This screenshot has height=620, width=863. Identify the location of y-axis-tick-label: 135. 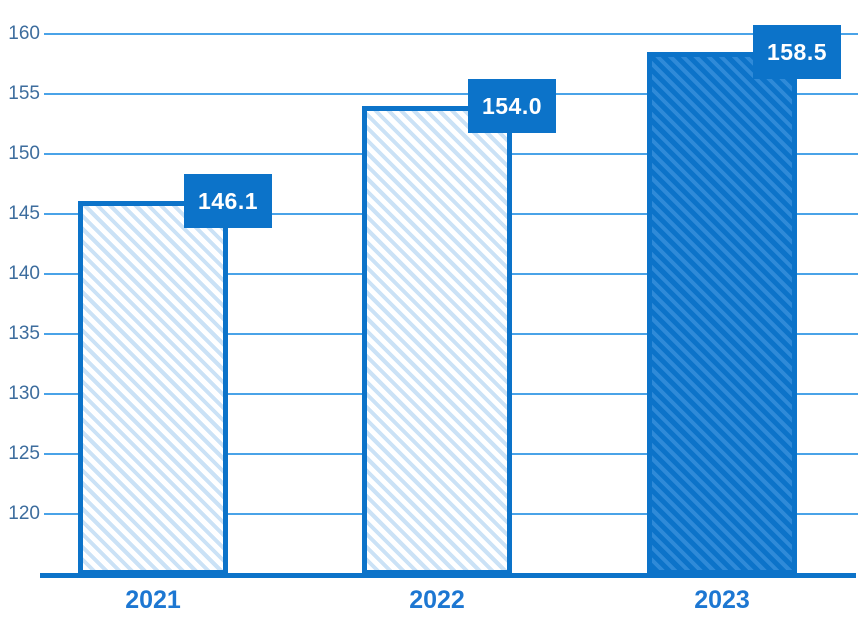
(24, 333).